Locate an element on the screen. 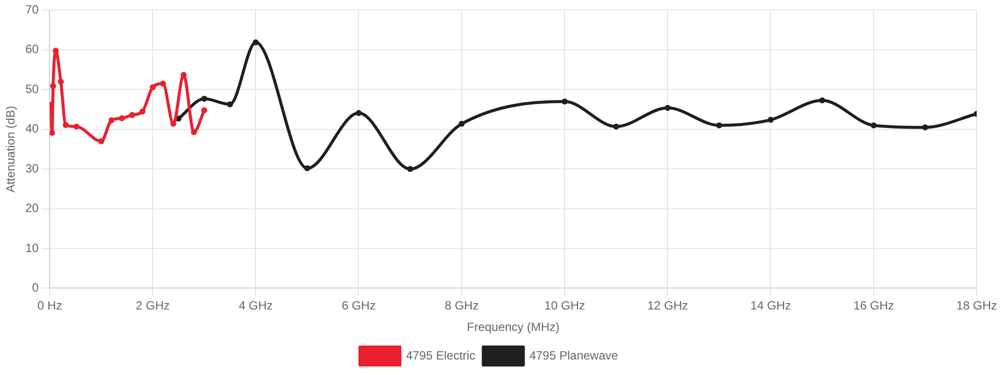 This screenshot has height=375, width=1000. x-tick-label: 8 GHz is located at coordinates (461, 305).